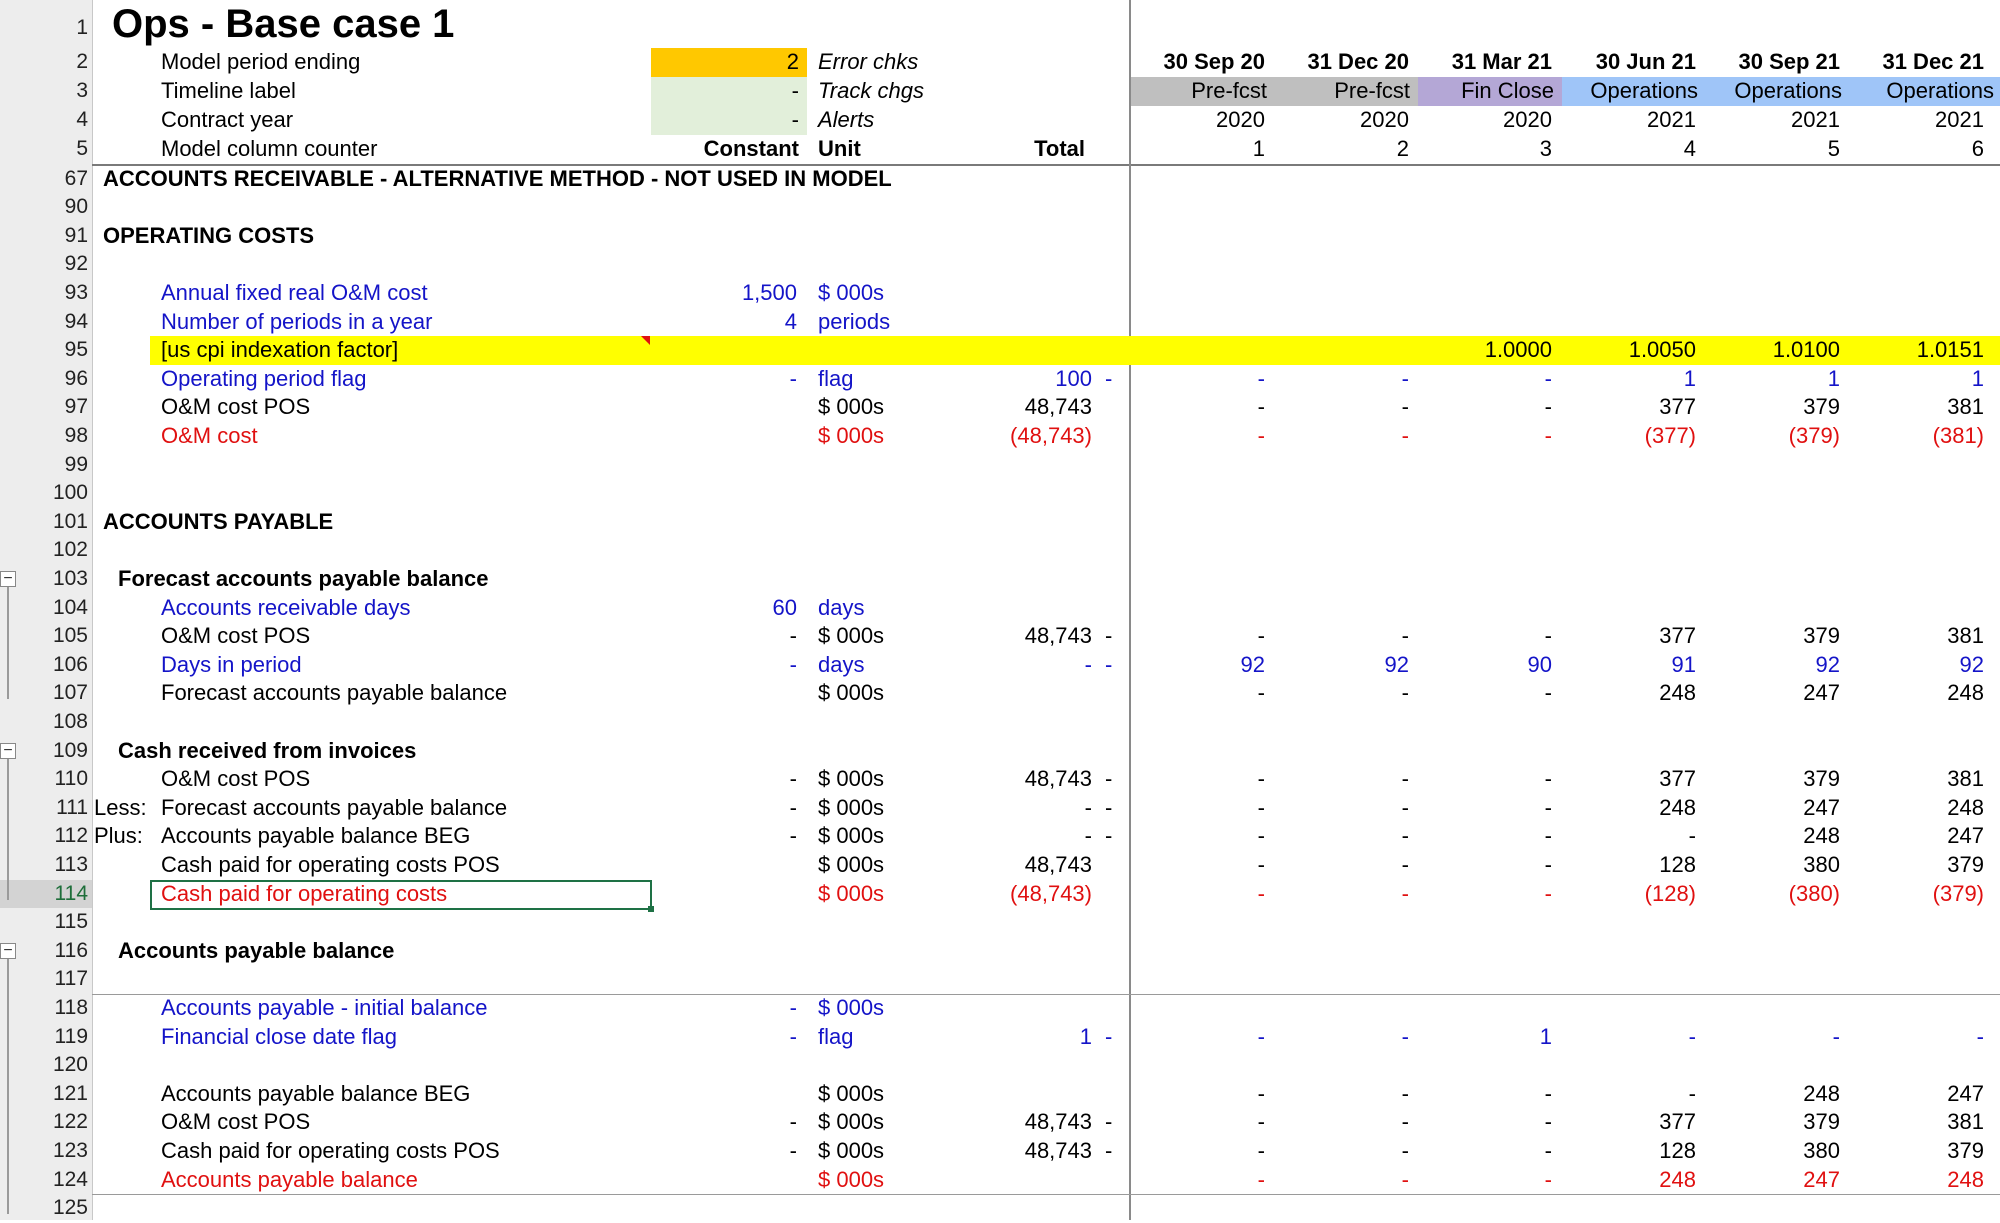 Image resolution: width=2000 pixels, height=1223 pixels. I want to click on row-number: 119, so click(71, 1036).